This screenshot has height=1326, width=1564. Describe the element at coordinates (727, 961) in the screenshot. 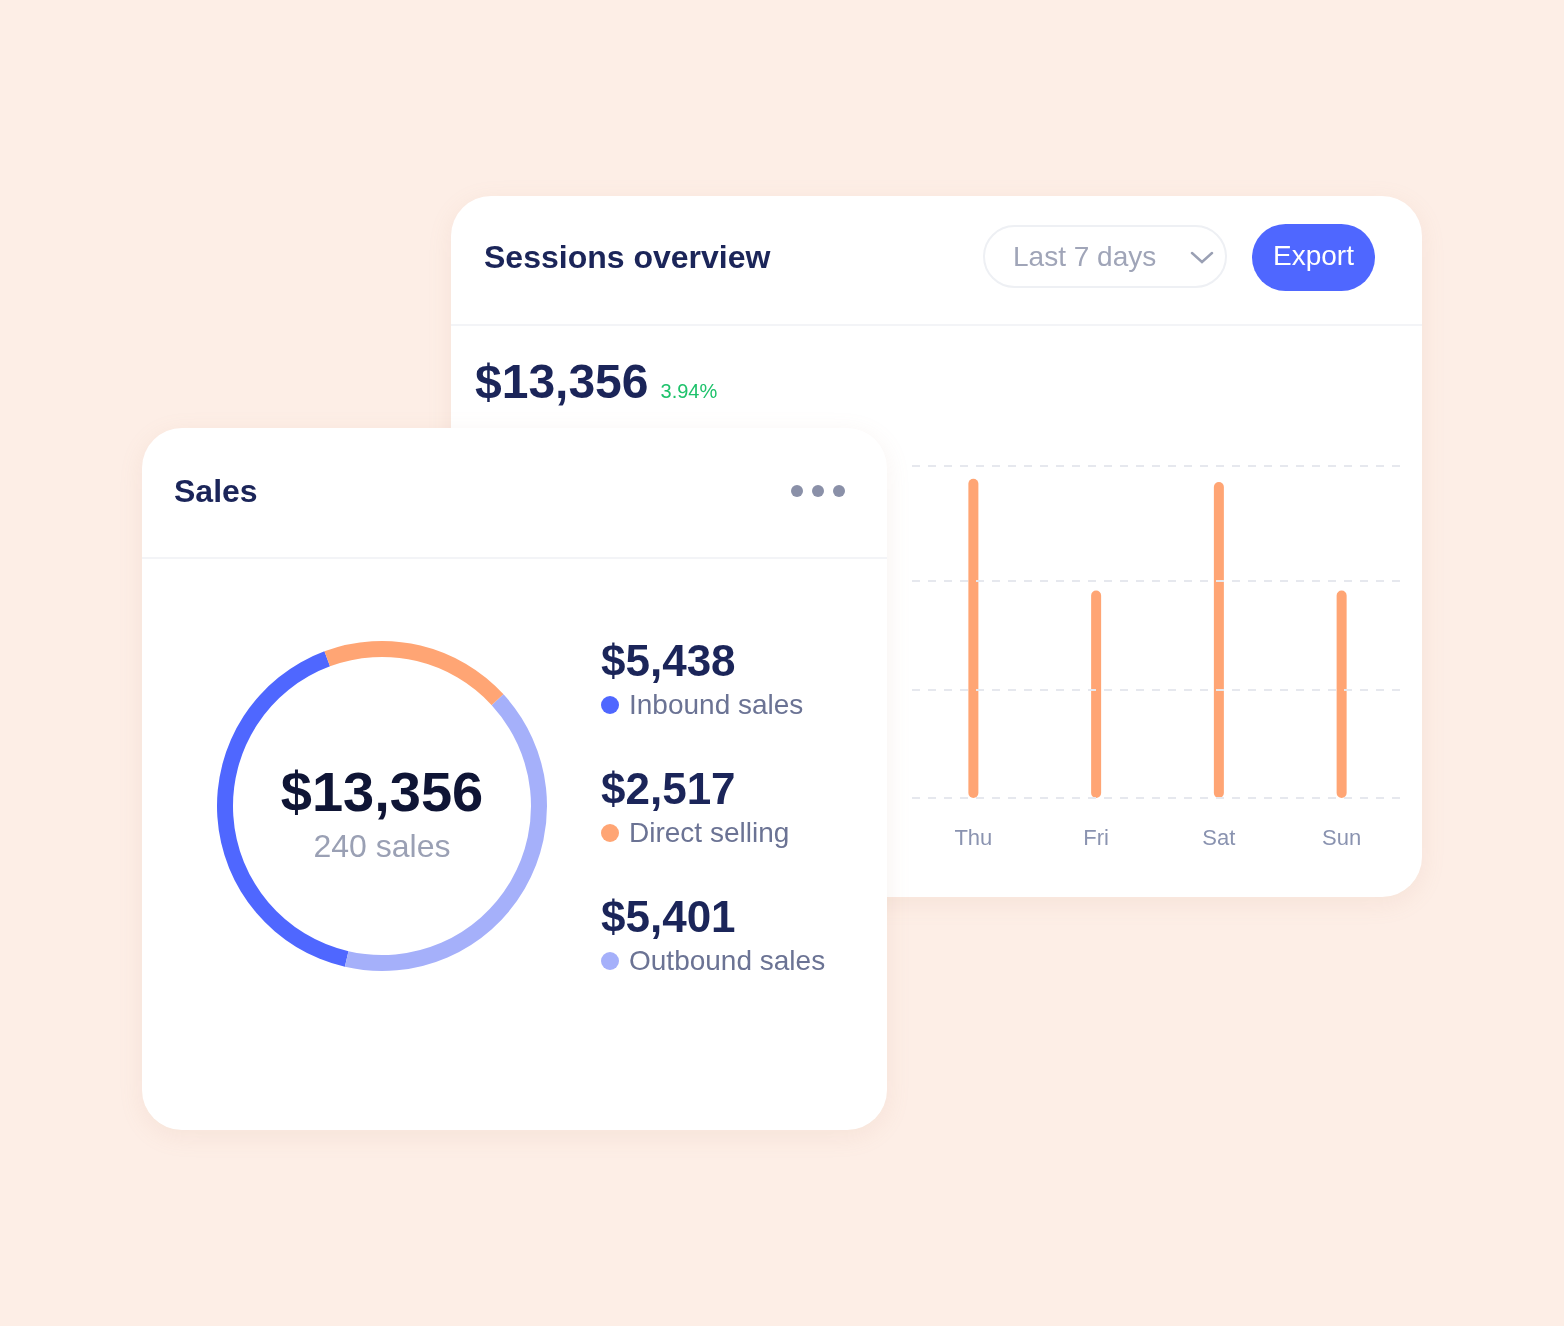

I see `legend-label: Outbound sales` at that location.